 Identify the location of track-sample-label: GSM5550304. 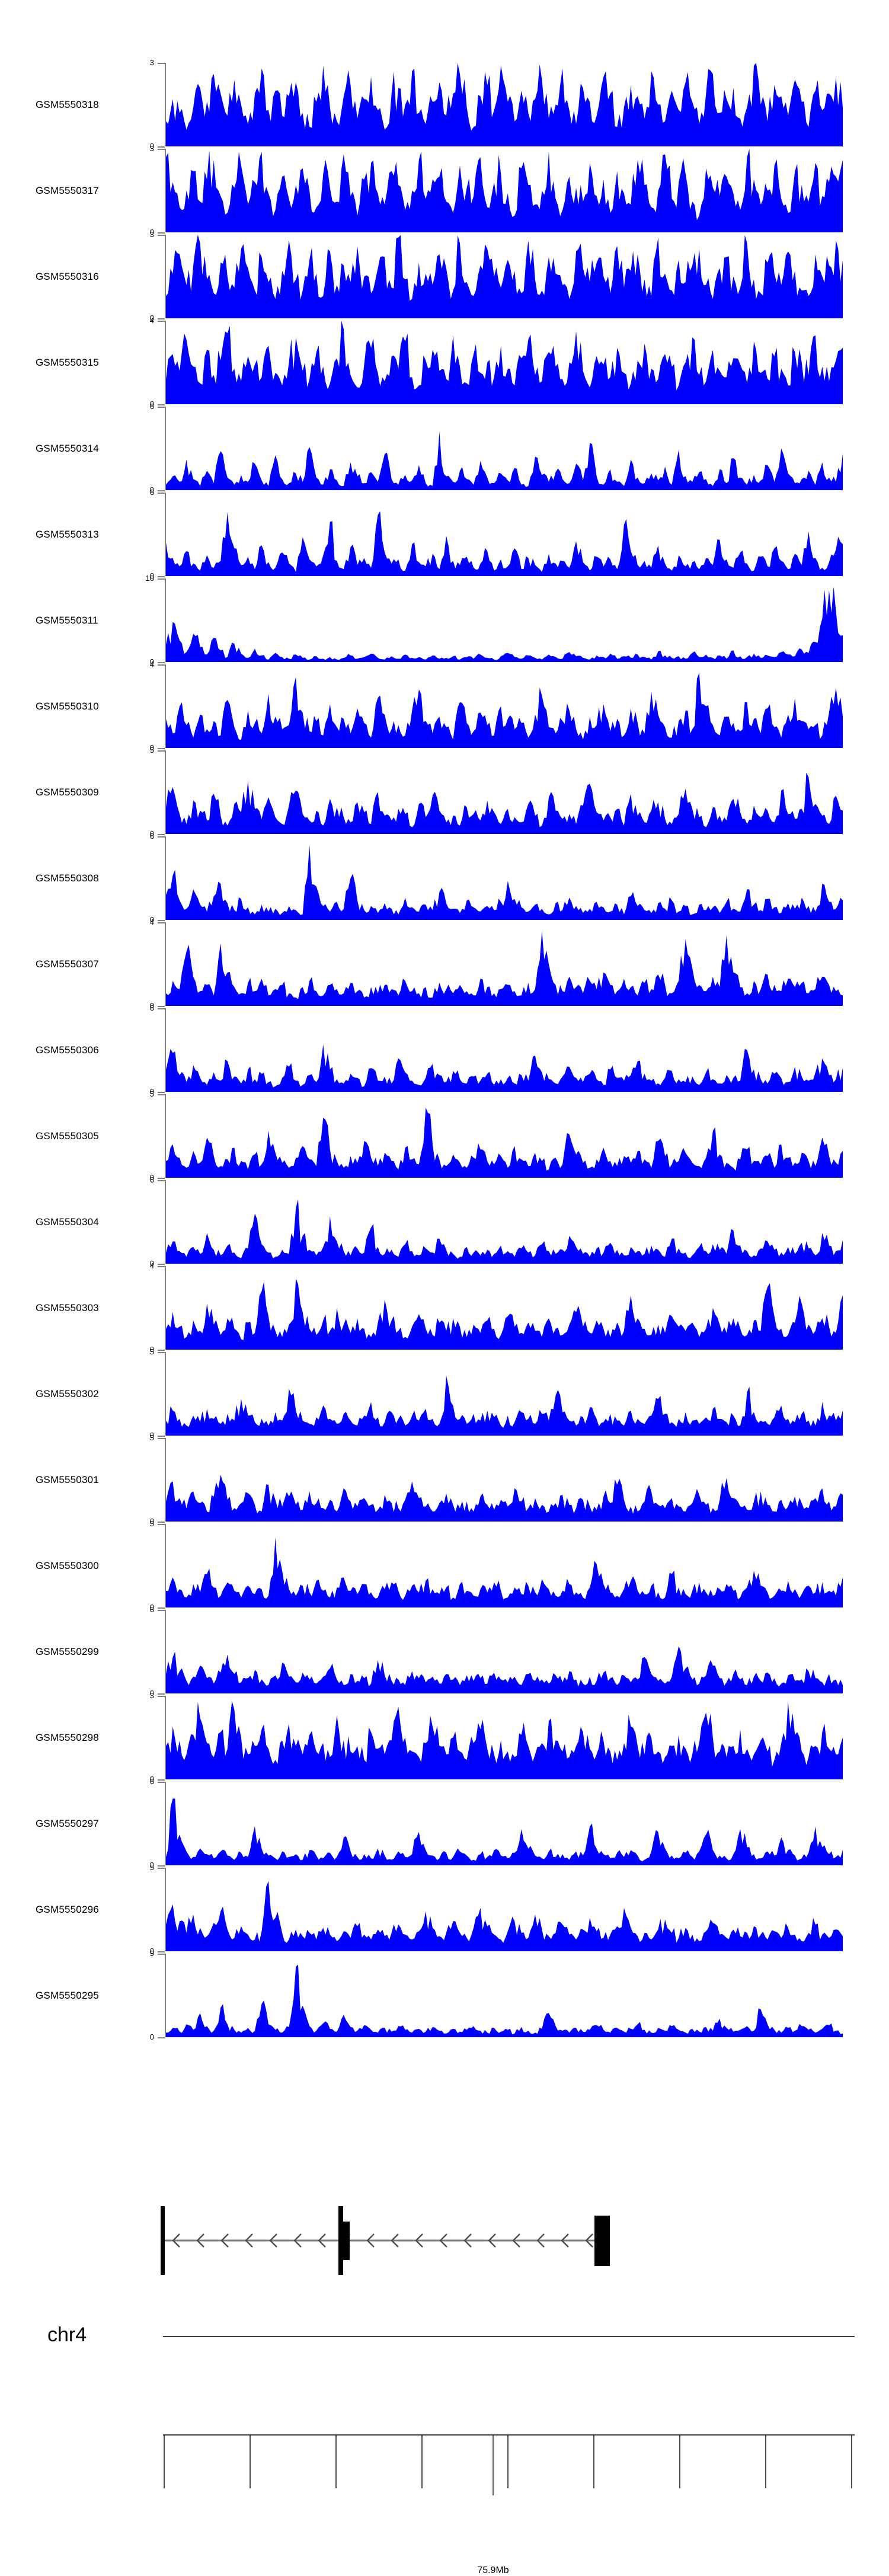
(67, 1222).